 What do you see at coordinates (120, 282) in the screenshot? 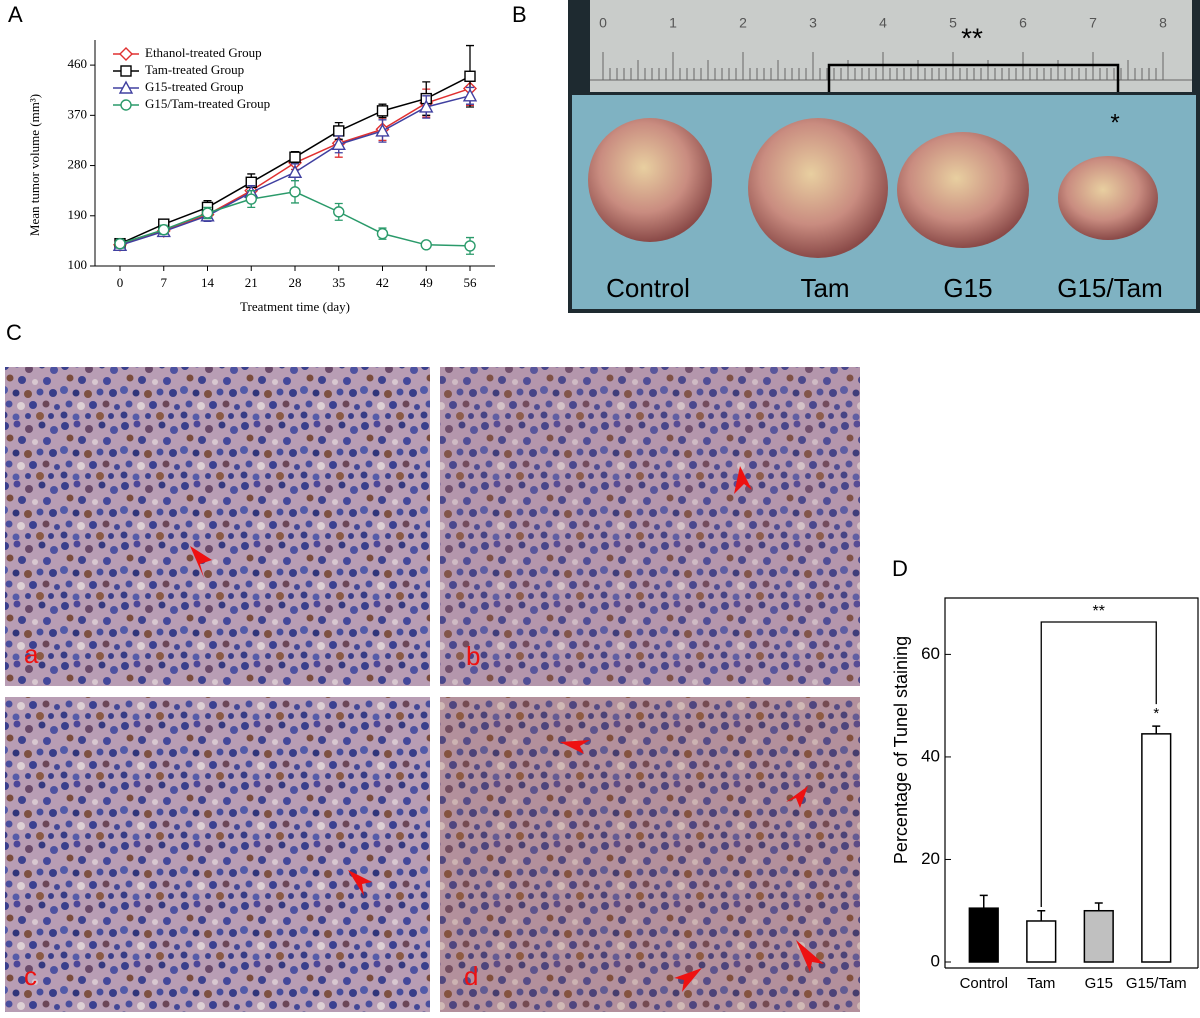
I see `x-tick-label: 0` at bounding box center [120, 282].